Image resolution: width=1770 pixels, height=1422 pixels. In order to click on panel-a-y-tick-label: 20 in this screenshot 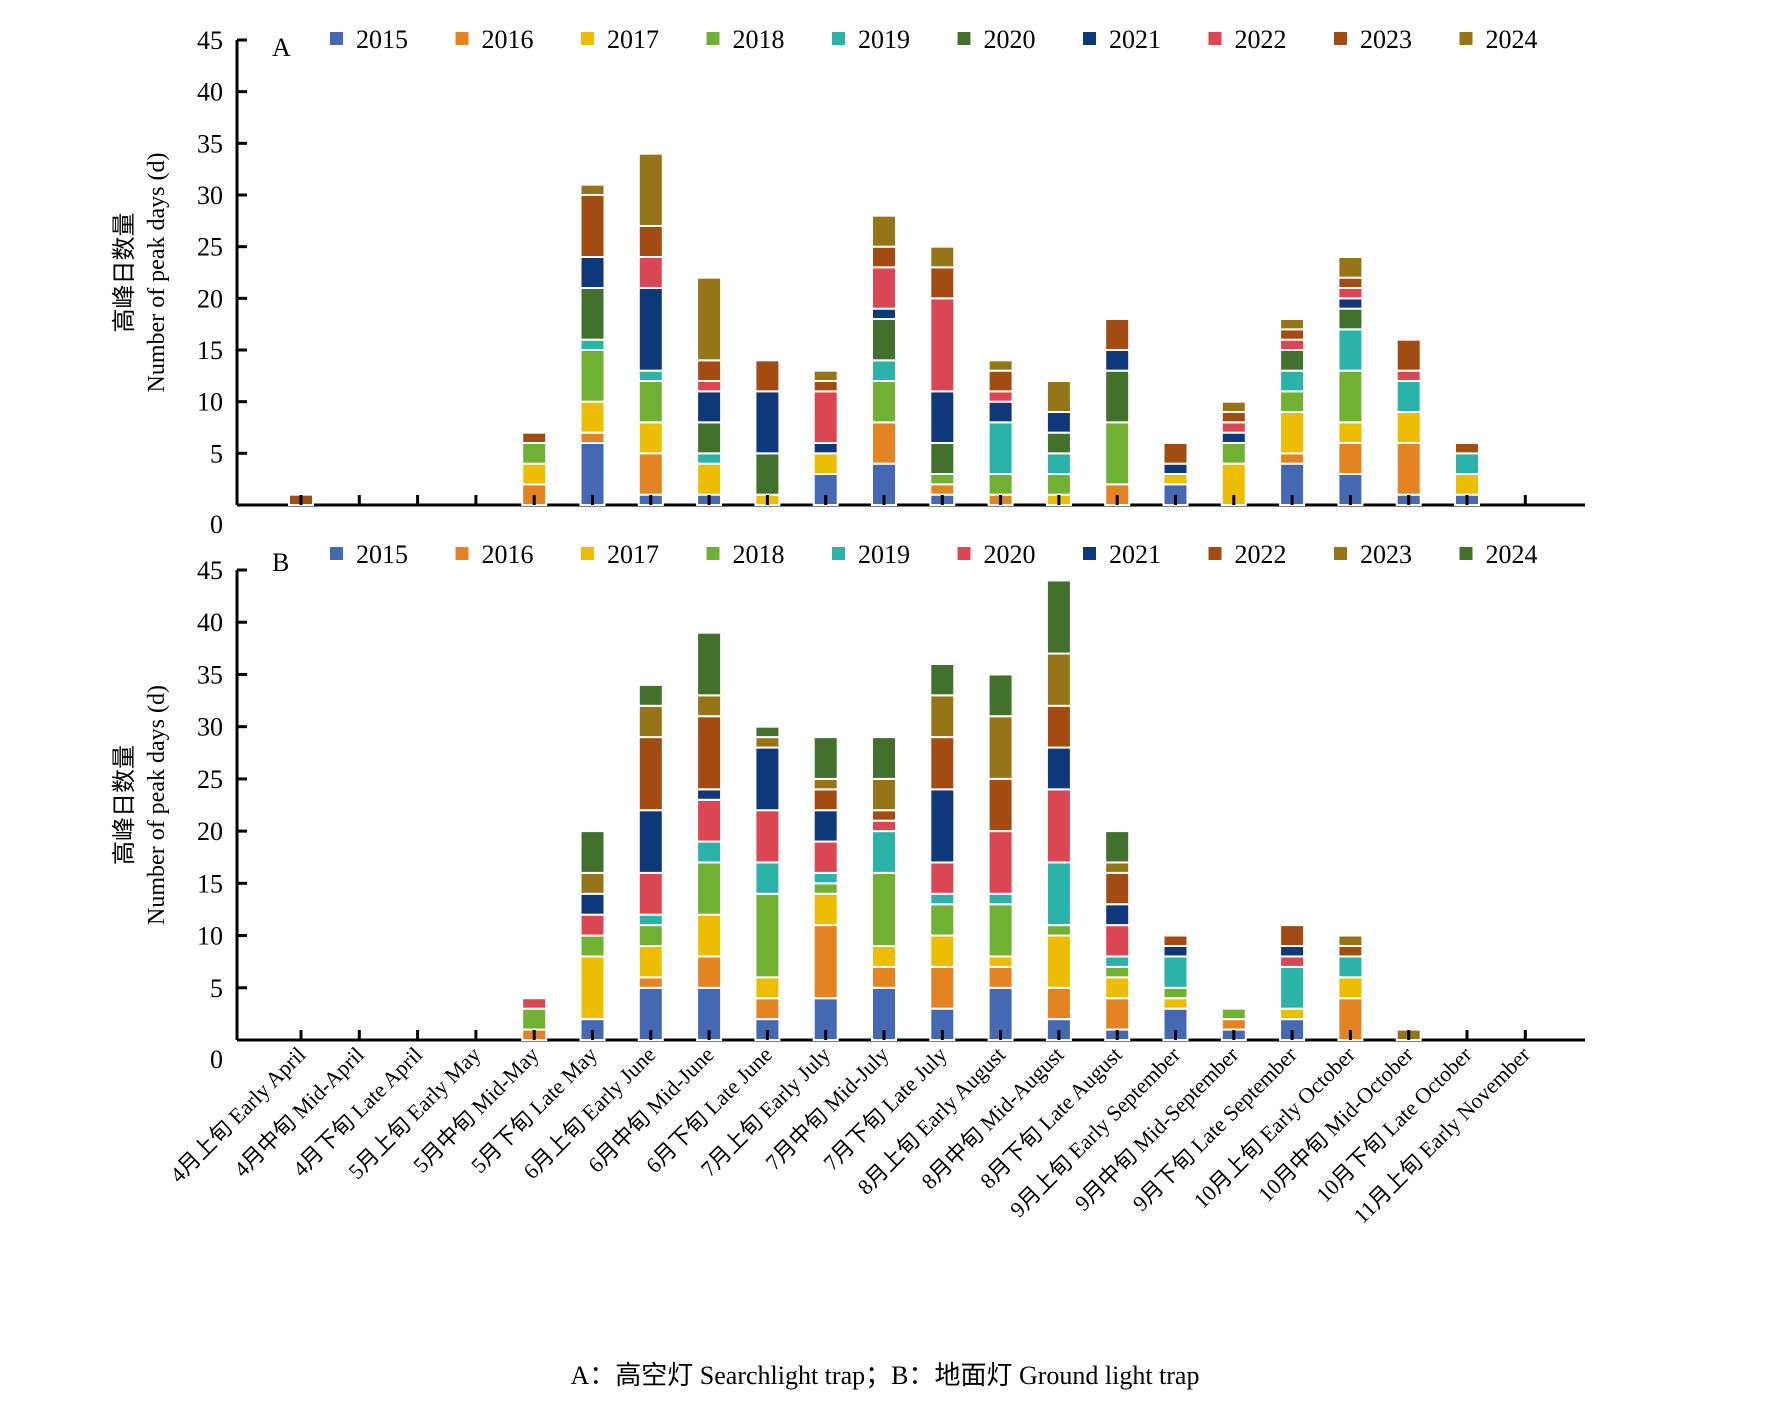, I will do `click(210, 298)`.